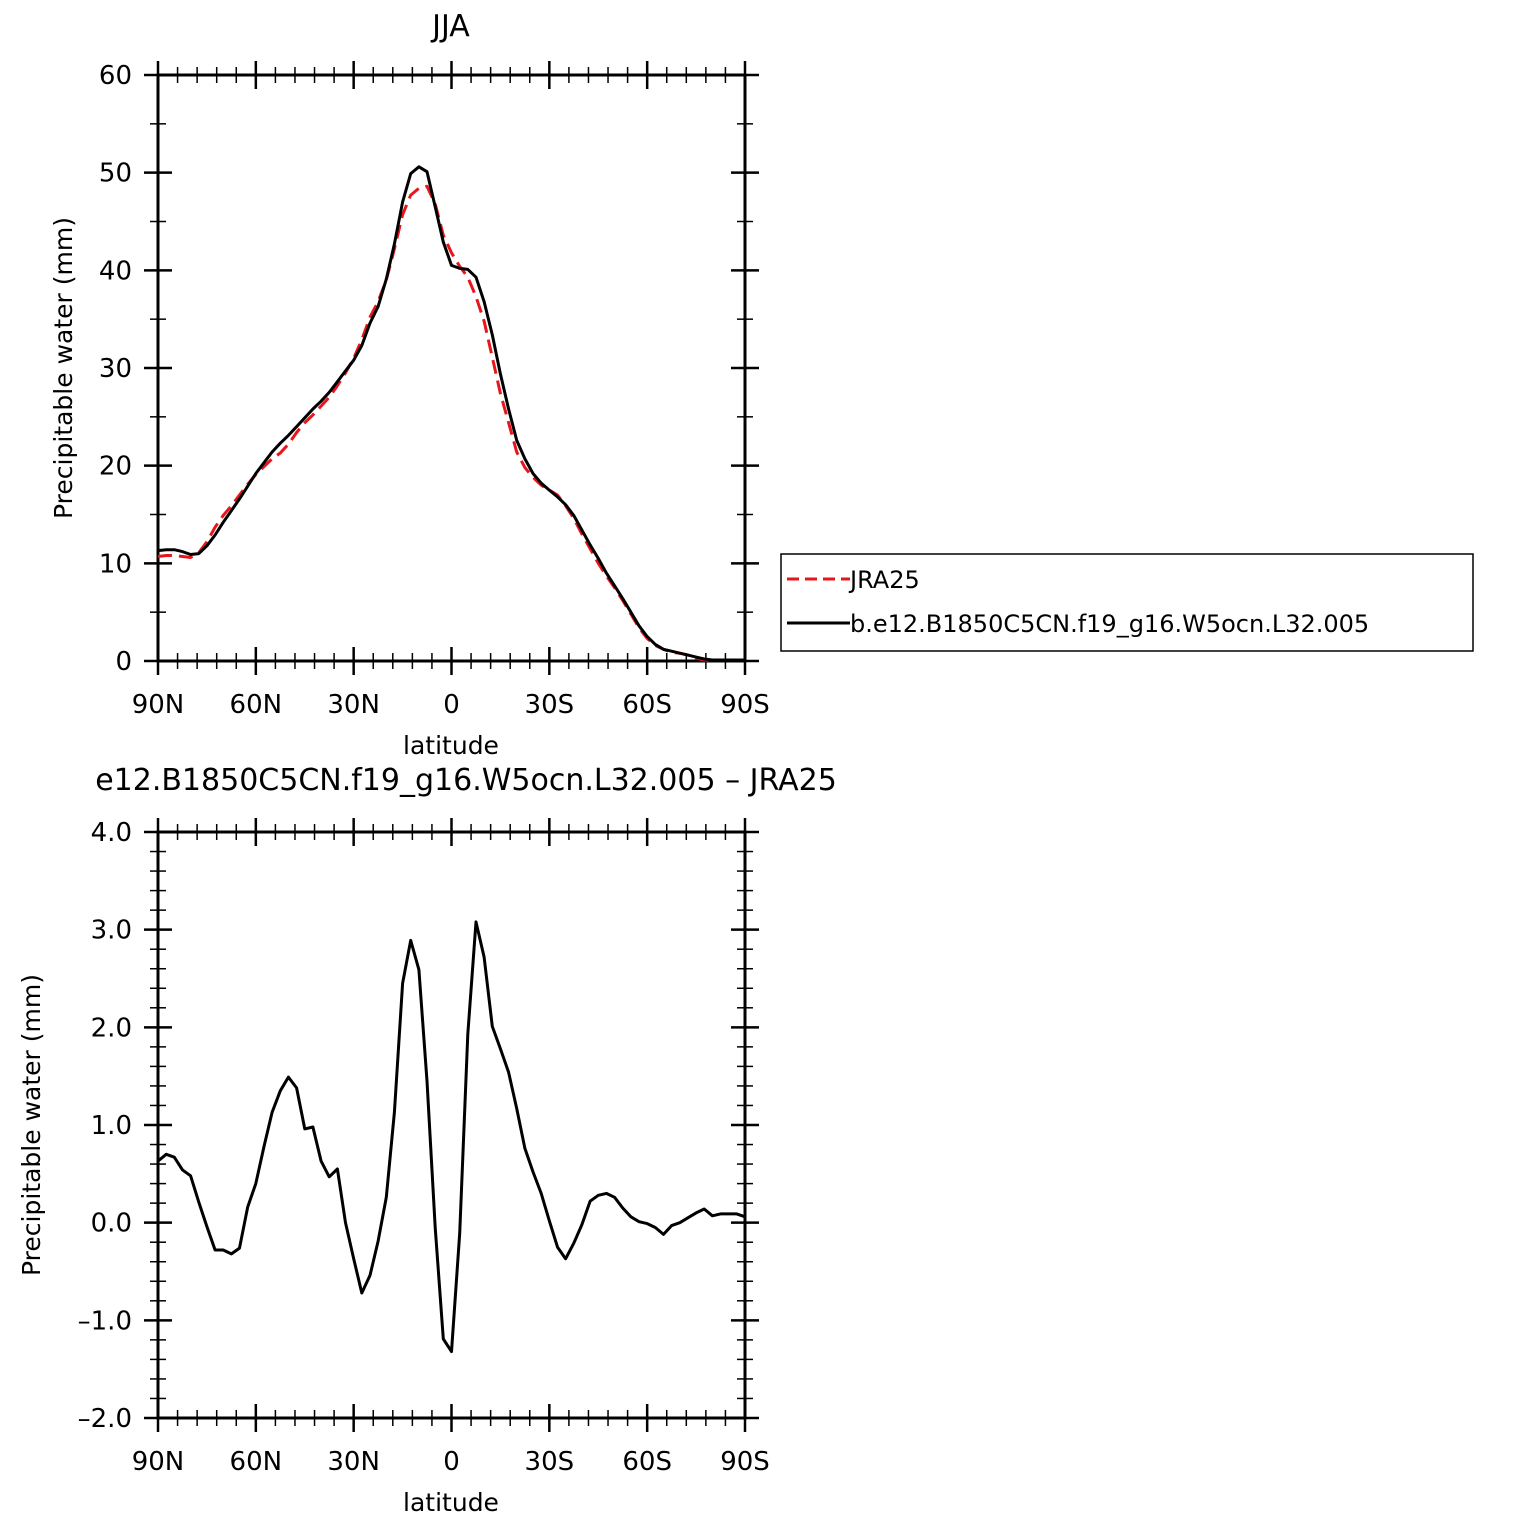 The image size is (1524, 1524). What do you see at coordinates (115, 467) in the screenshot?
I see `y-tick-label: 20` at bounding box center [115, 467].